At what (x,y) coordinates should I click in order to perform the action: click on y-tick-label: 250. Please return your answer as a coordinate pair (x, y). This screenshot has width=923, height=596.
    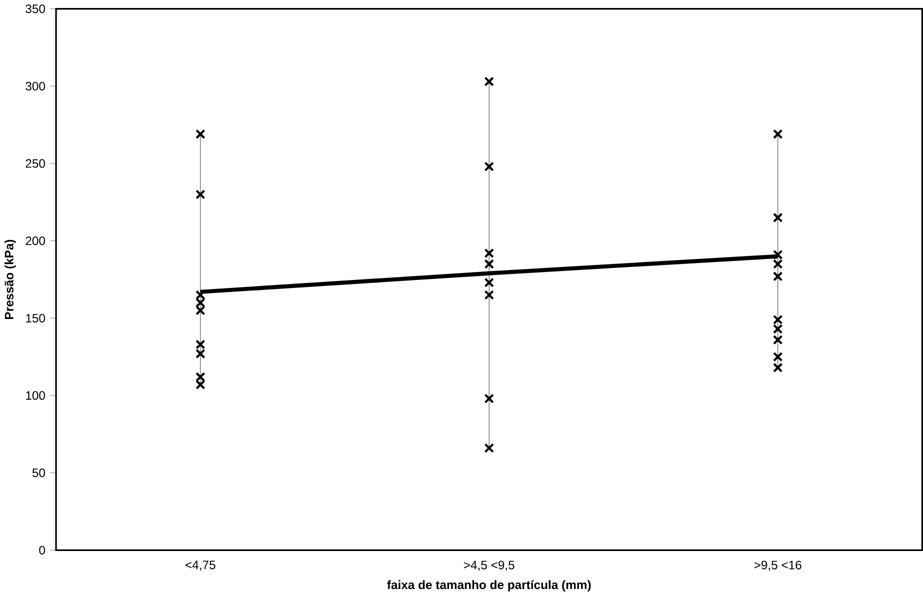
    Looking at the image, I should click on (36, 163).